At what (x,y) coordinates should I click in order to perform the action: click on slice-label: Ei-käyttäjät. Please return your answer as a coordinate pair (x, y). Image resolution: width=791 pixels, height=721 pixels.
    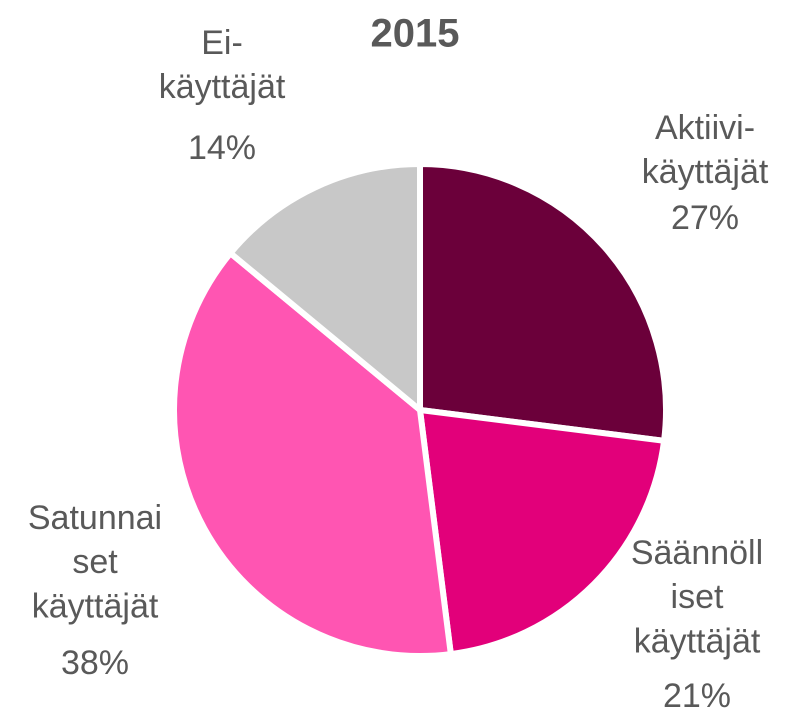
    Looking at the image, I should click on (222, 65).